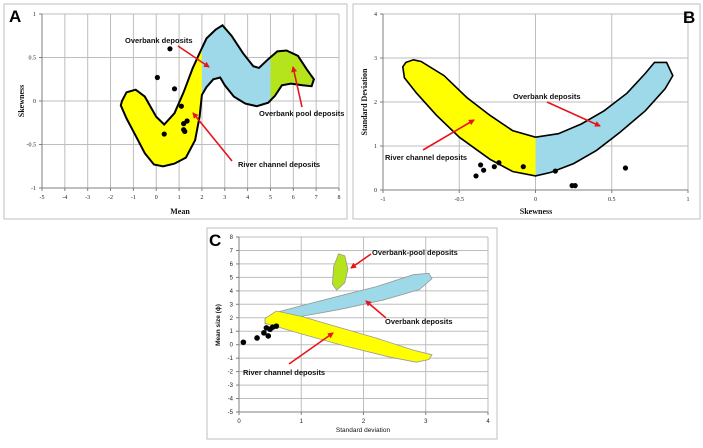 The width and height of the screenshot is (703, 448). I want to click on y-tick-label: 6, so click(232, 265).